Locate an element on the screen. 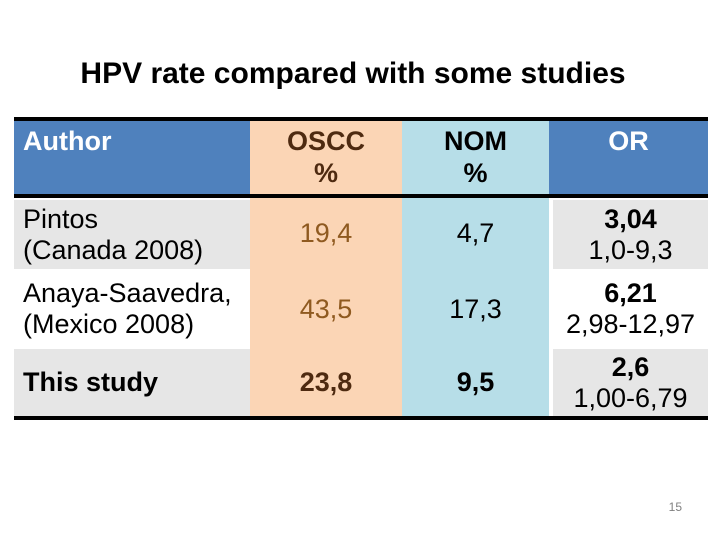  header-nom-label: NOM is located at coordinates (475, 141).